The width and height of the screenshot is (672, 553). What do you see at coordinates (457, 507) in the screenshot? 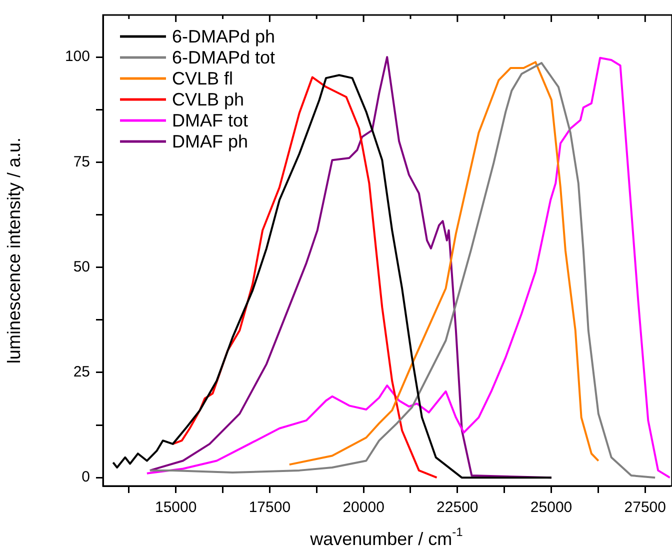
I see `x-tick-label: 22500` at bounding box center [457, 507].